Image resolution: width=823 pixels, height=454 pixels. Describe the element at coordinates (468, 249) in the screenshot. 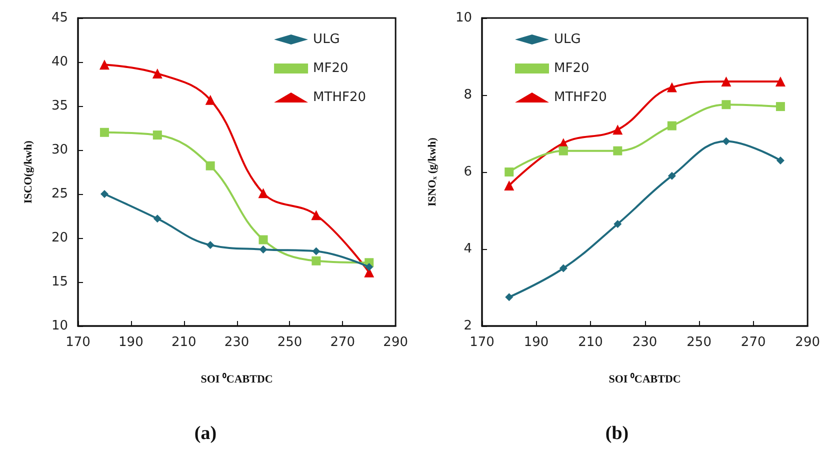

I see `y-tick-label: 4` at that location.